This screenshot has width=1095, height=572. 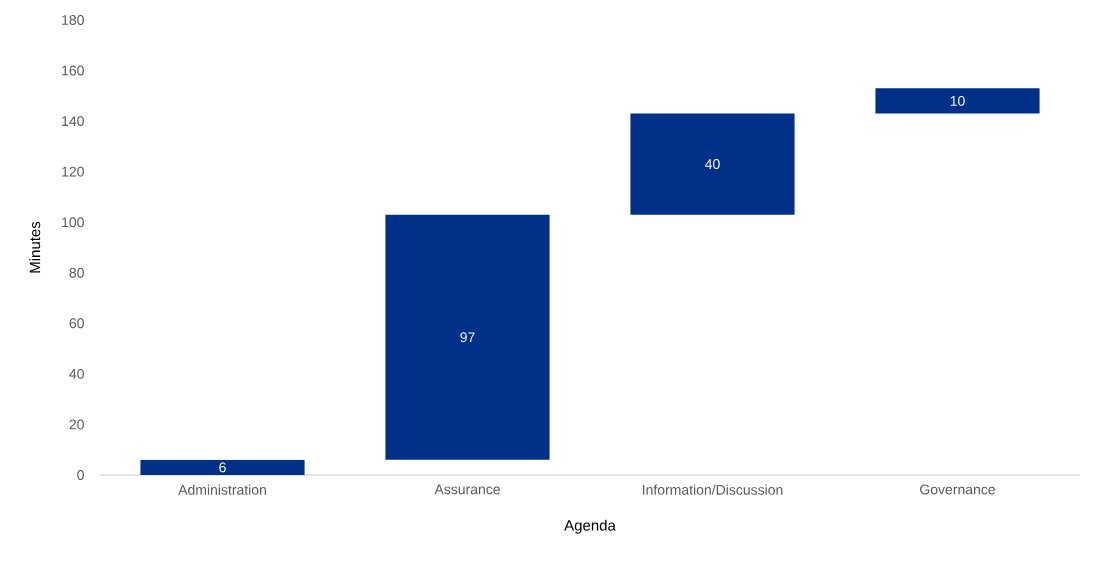 I want to click on y-tick-label: 160, so click(x=73, y=70).